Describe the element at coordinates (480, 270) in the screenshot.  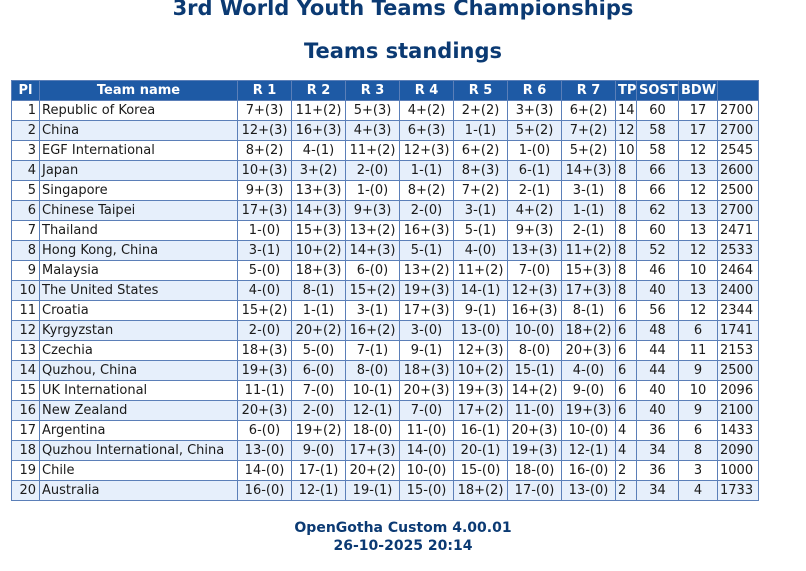
I see `round-5-cell: 11+(2)` at that location.